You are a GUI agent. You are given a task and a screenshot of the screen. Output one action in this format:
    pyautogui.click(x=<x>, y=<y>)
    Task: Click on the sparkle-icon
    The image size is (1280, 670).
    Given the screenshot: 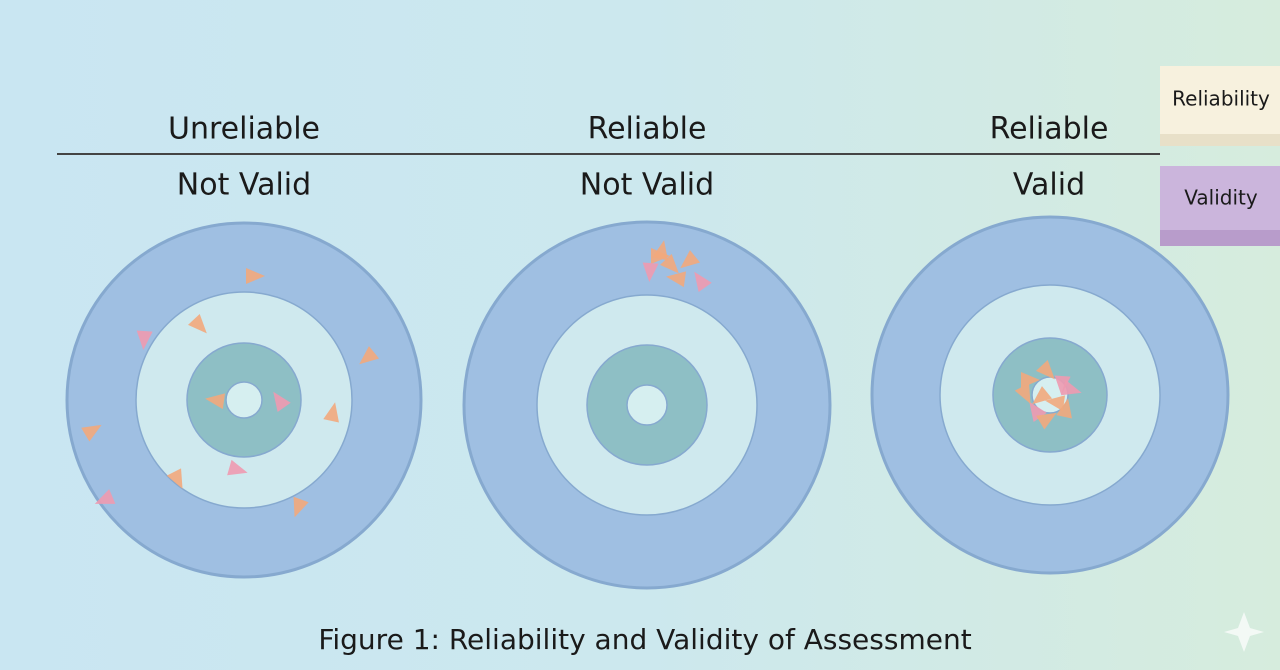 What is the action you would take?
    pyautogui.click(x=1244, y=632)
    